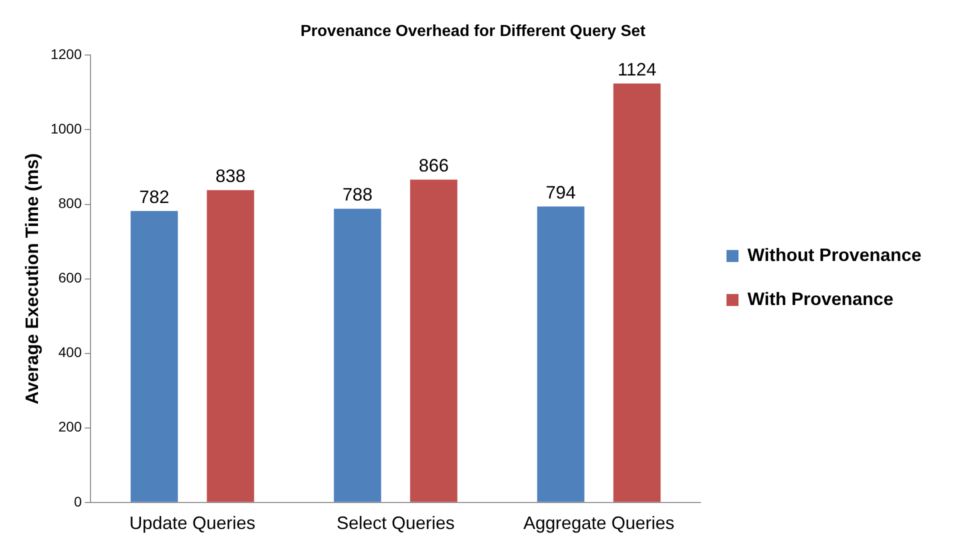  I want to click on y-tick-label: 800, so click(70, 203).